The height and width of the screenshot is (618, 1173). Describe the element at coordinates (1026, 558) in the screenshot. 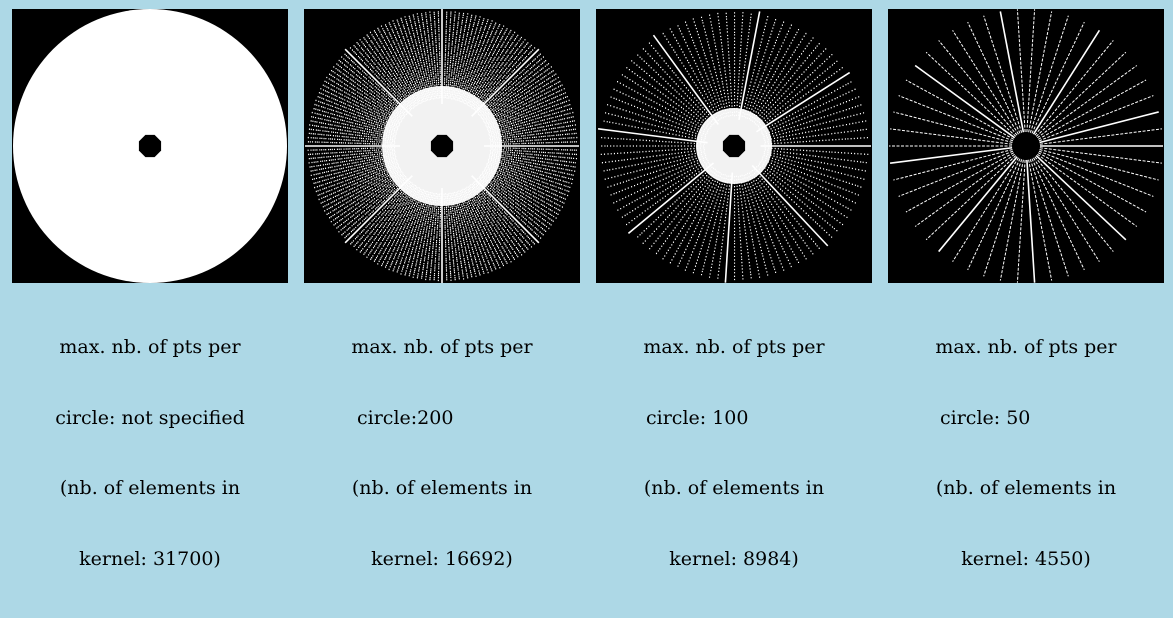

I see `caption-line-4: kernel: 4550)` at that location.